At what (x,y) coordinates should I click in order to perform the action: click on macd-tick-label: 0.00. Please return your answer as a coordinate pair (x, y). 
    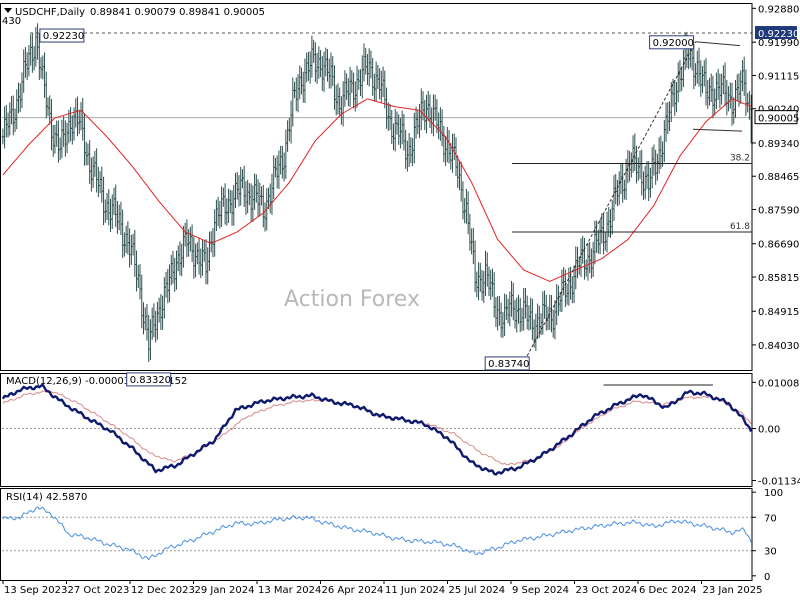
    Looking at the image, I should click on (769, 430).